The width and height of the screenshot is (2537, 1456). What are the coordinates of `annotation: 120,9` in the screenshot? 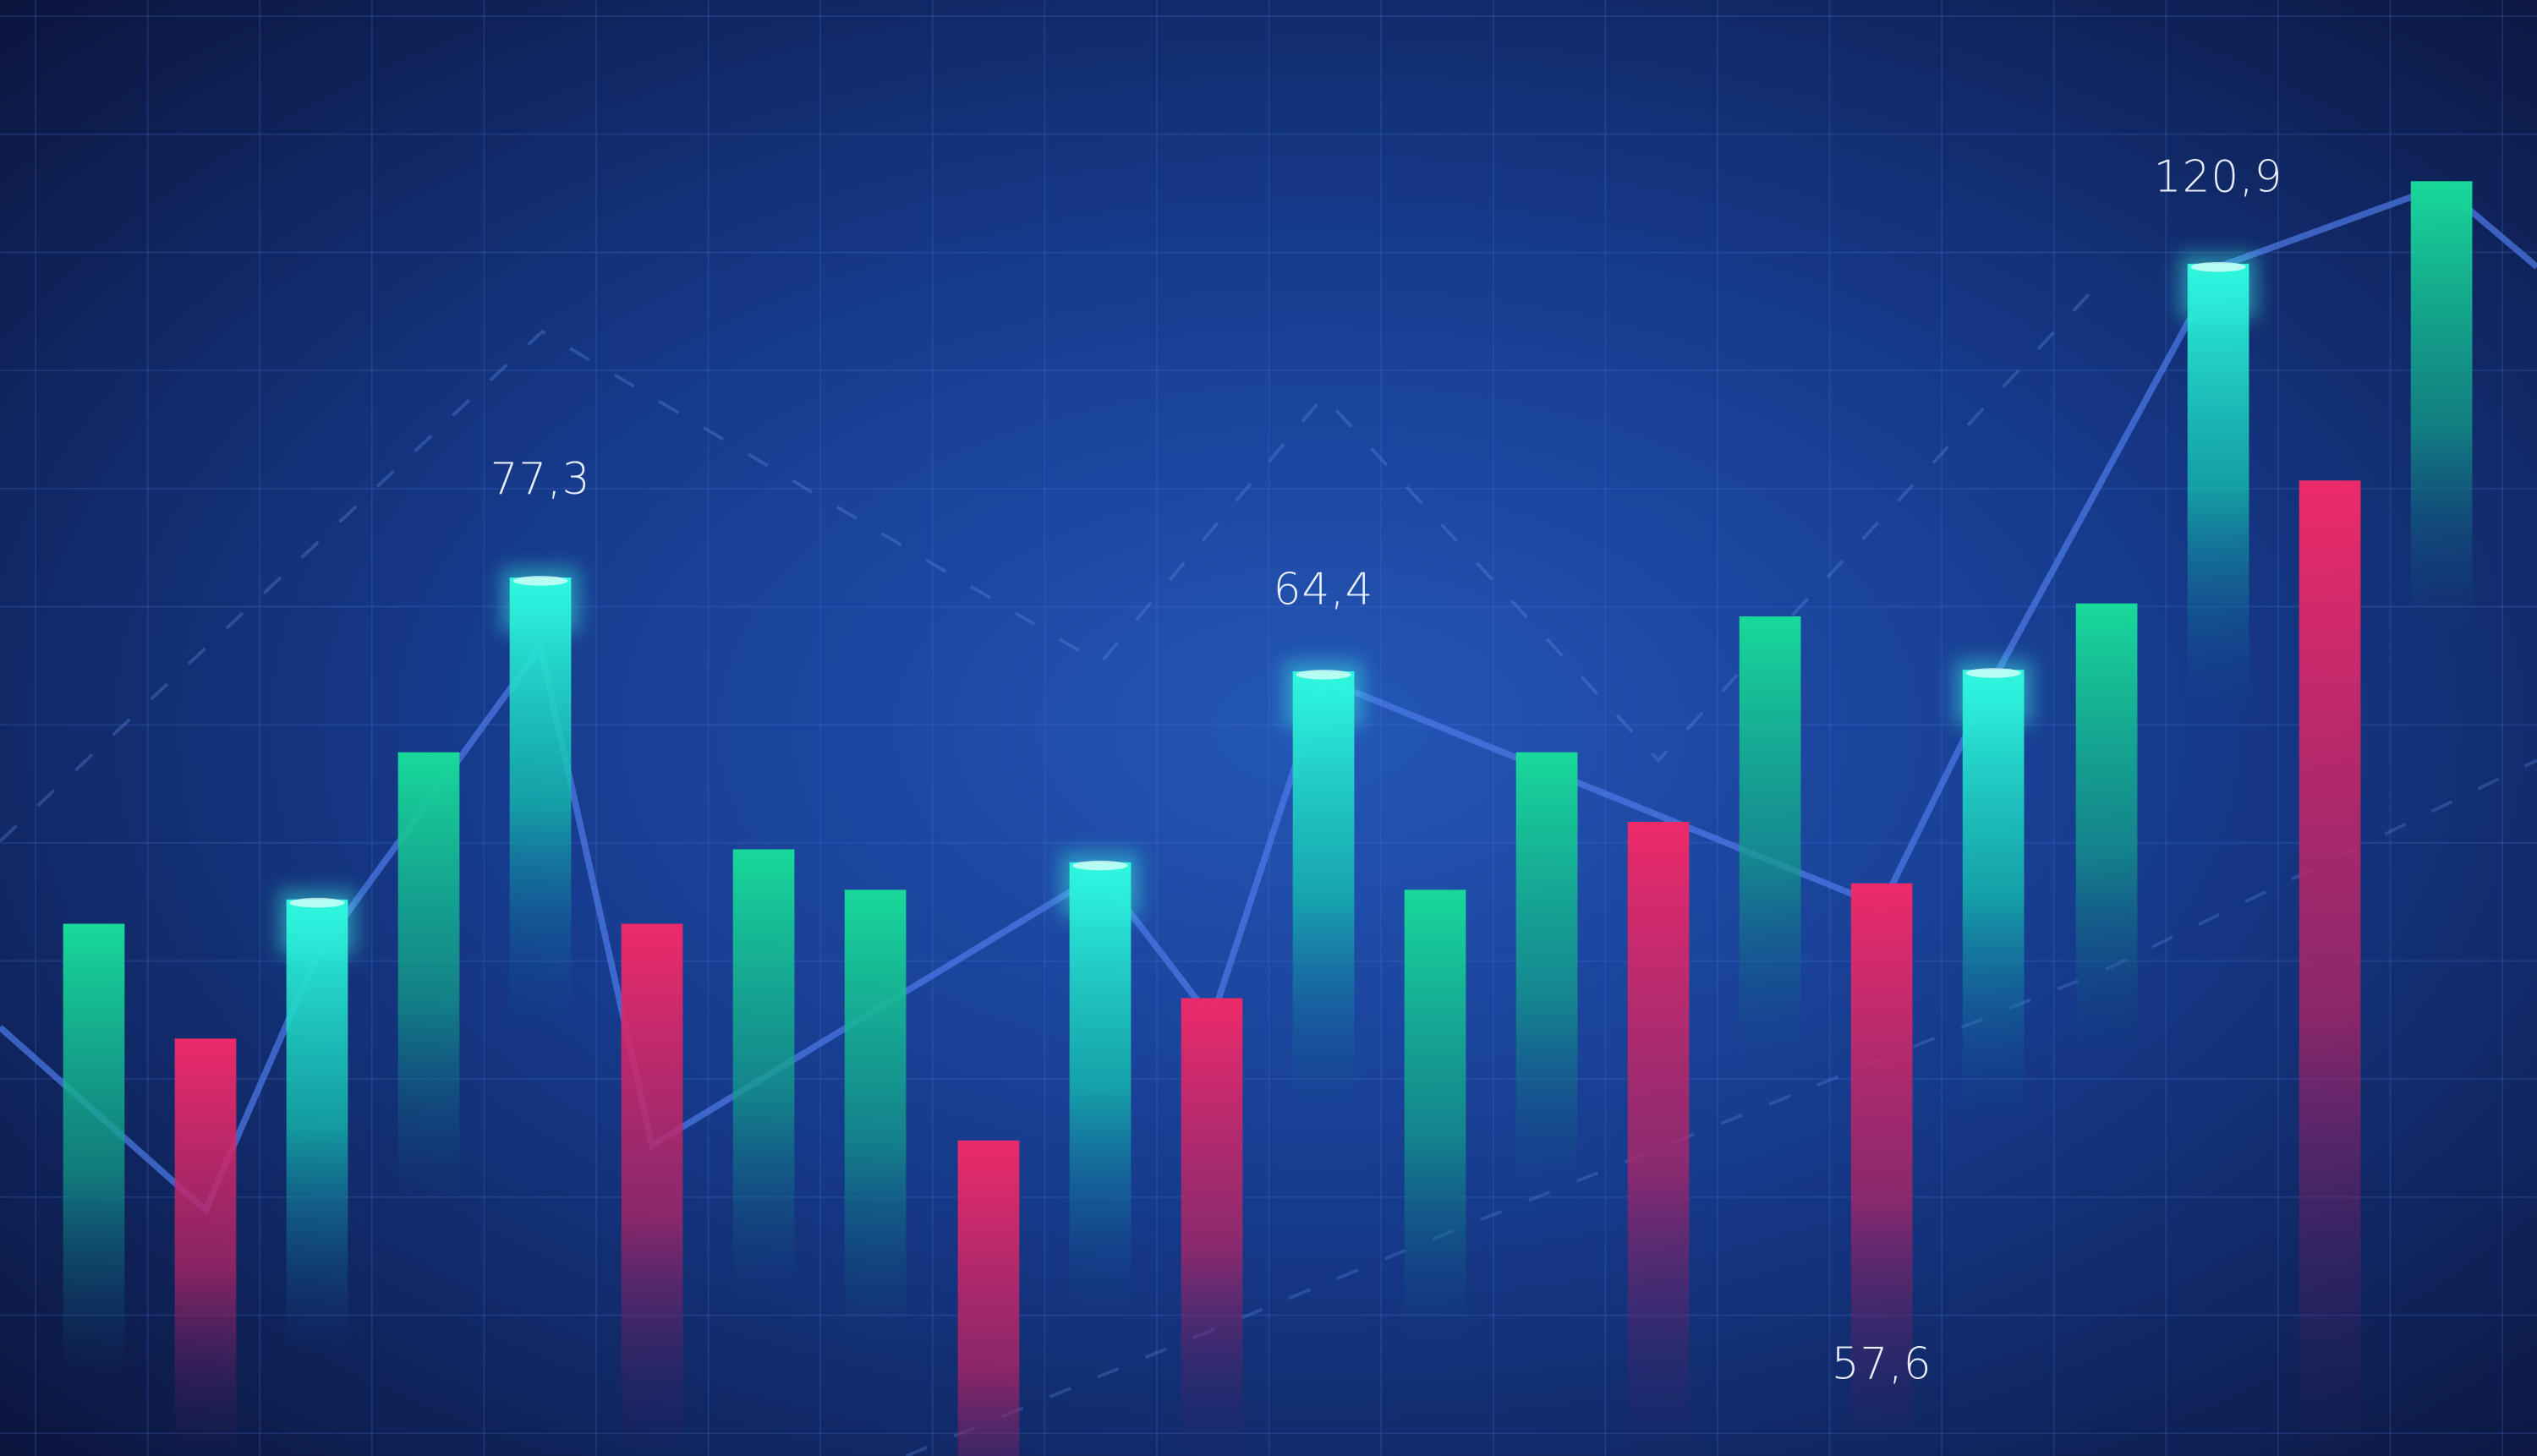 It's located at (2218, 177).